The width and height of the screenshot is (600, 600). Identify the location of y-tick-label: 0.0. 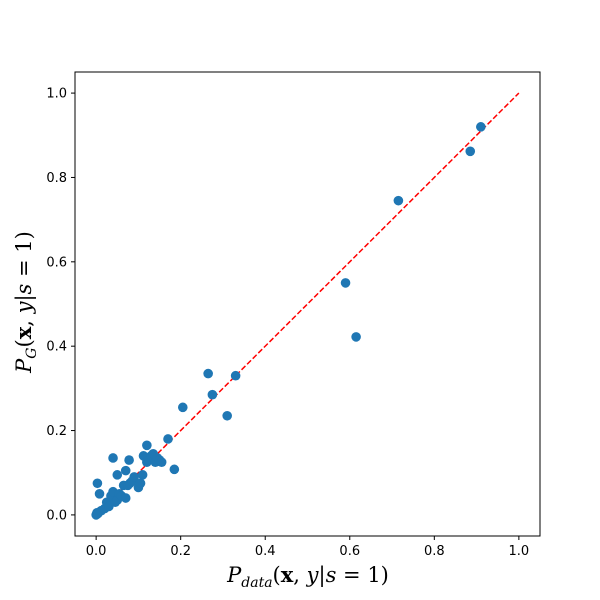
(56, 515).